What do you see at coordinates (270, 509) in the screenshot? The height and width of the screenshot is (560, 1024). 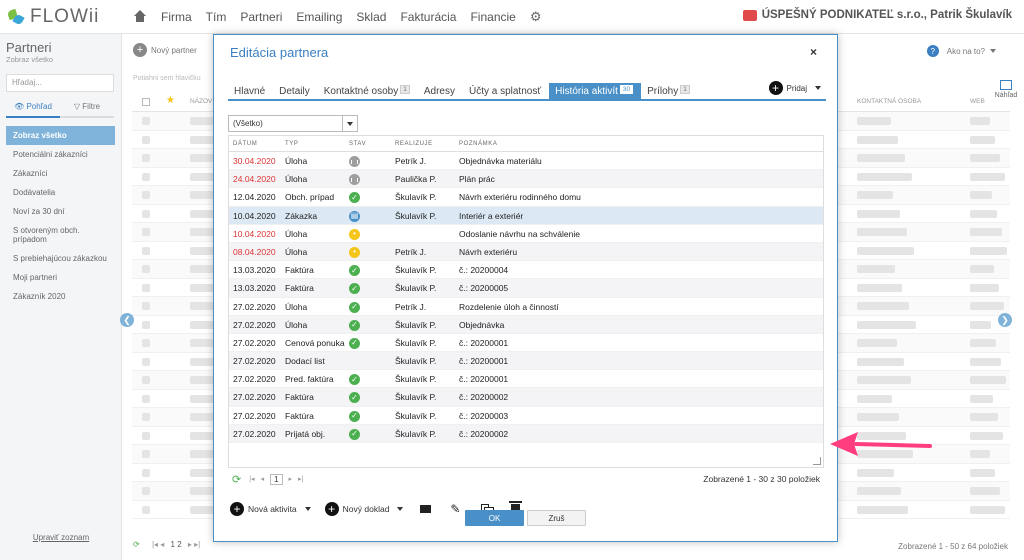 I see `new-activity-button: + Nová aktivita` at bounding box center [270, 509].